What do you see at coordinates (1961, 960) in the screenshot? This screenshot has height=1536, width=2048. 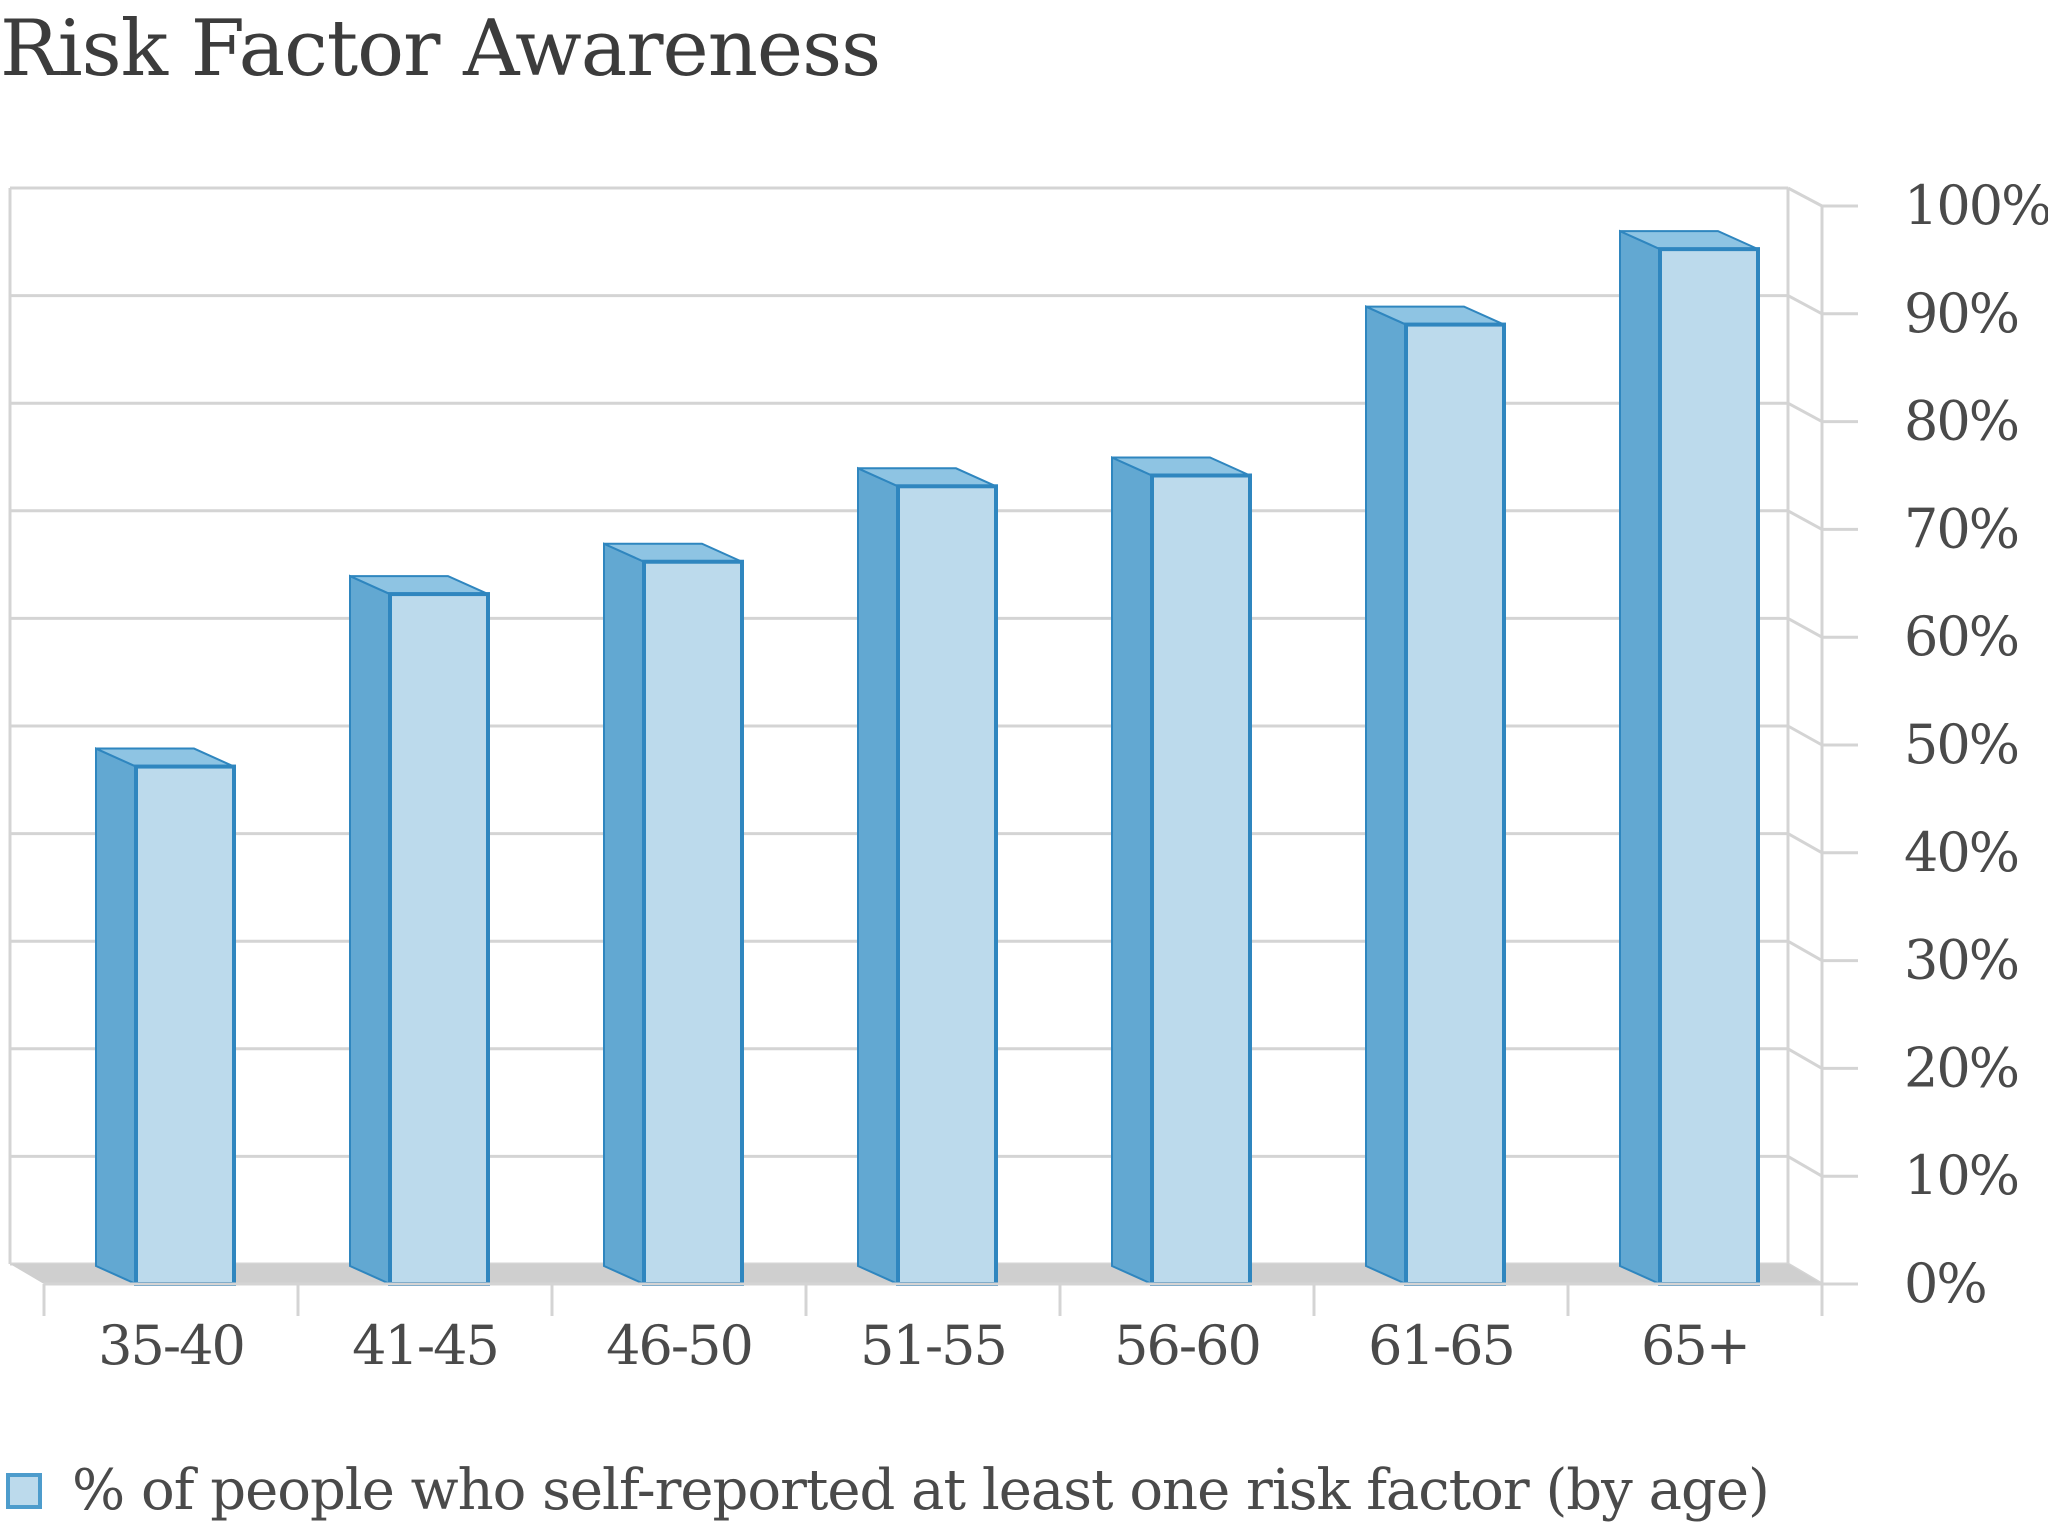 I see `y-tick-label: 30%` at bounding box center [1961, 960].